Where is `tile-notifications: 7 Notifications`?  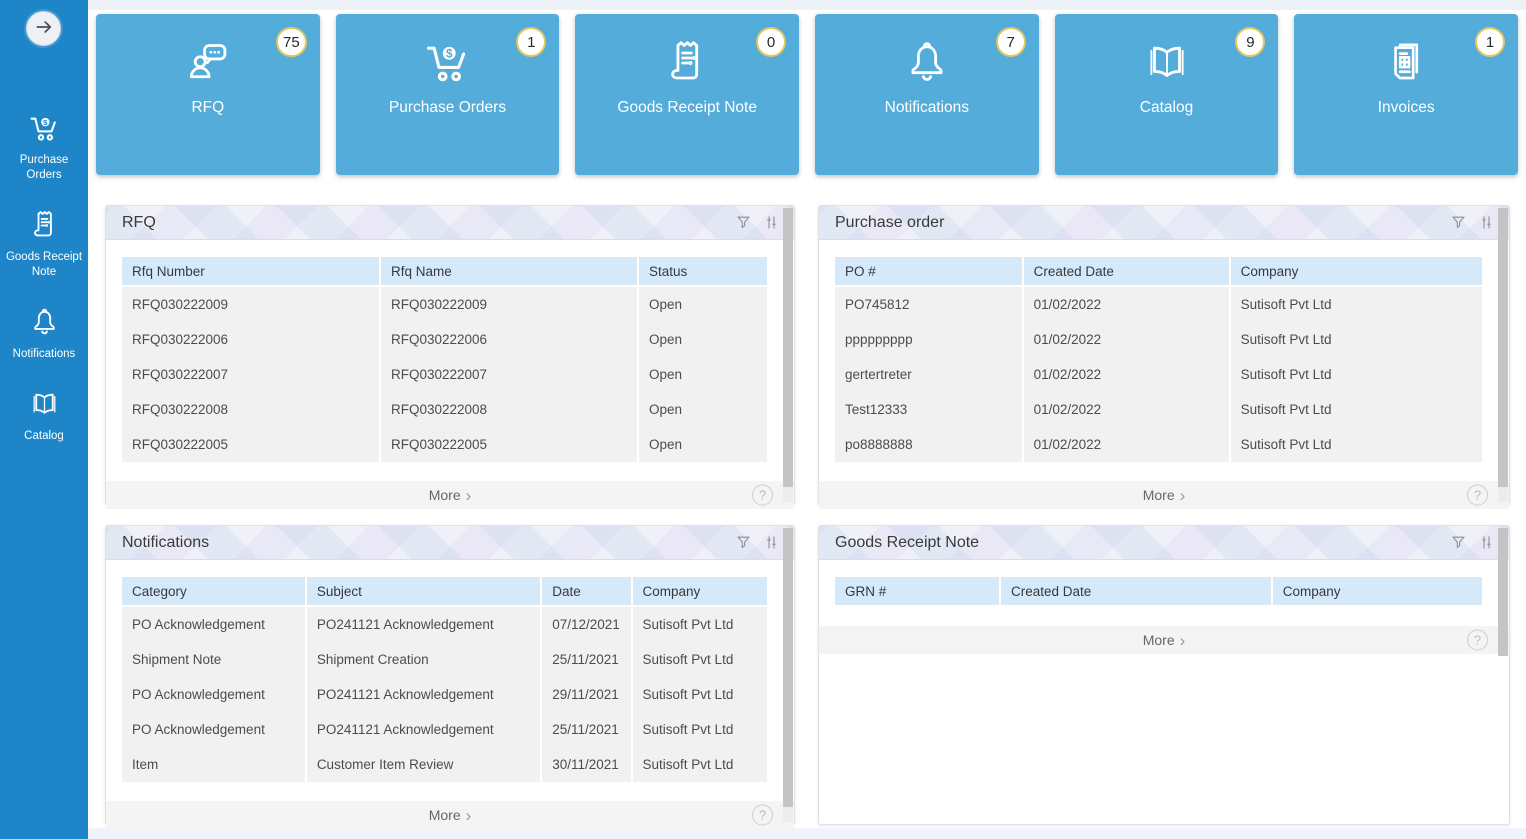
tile-notifications: 7 Notifications is located at coordinates (927, 94).